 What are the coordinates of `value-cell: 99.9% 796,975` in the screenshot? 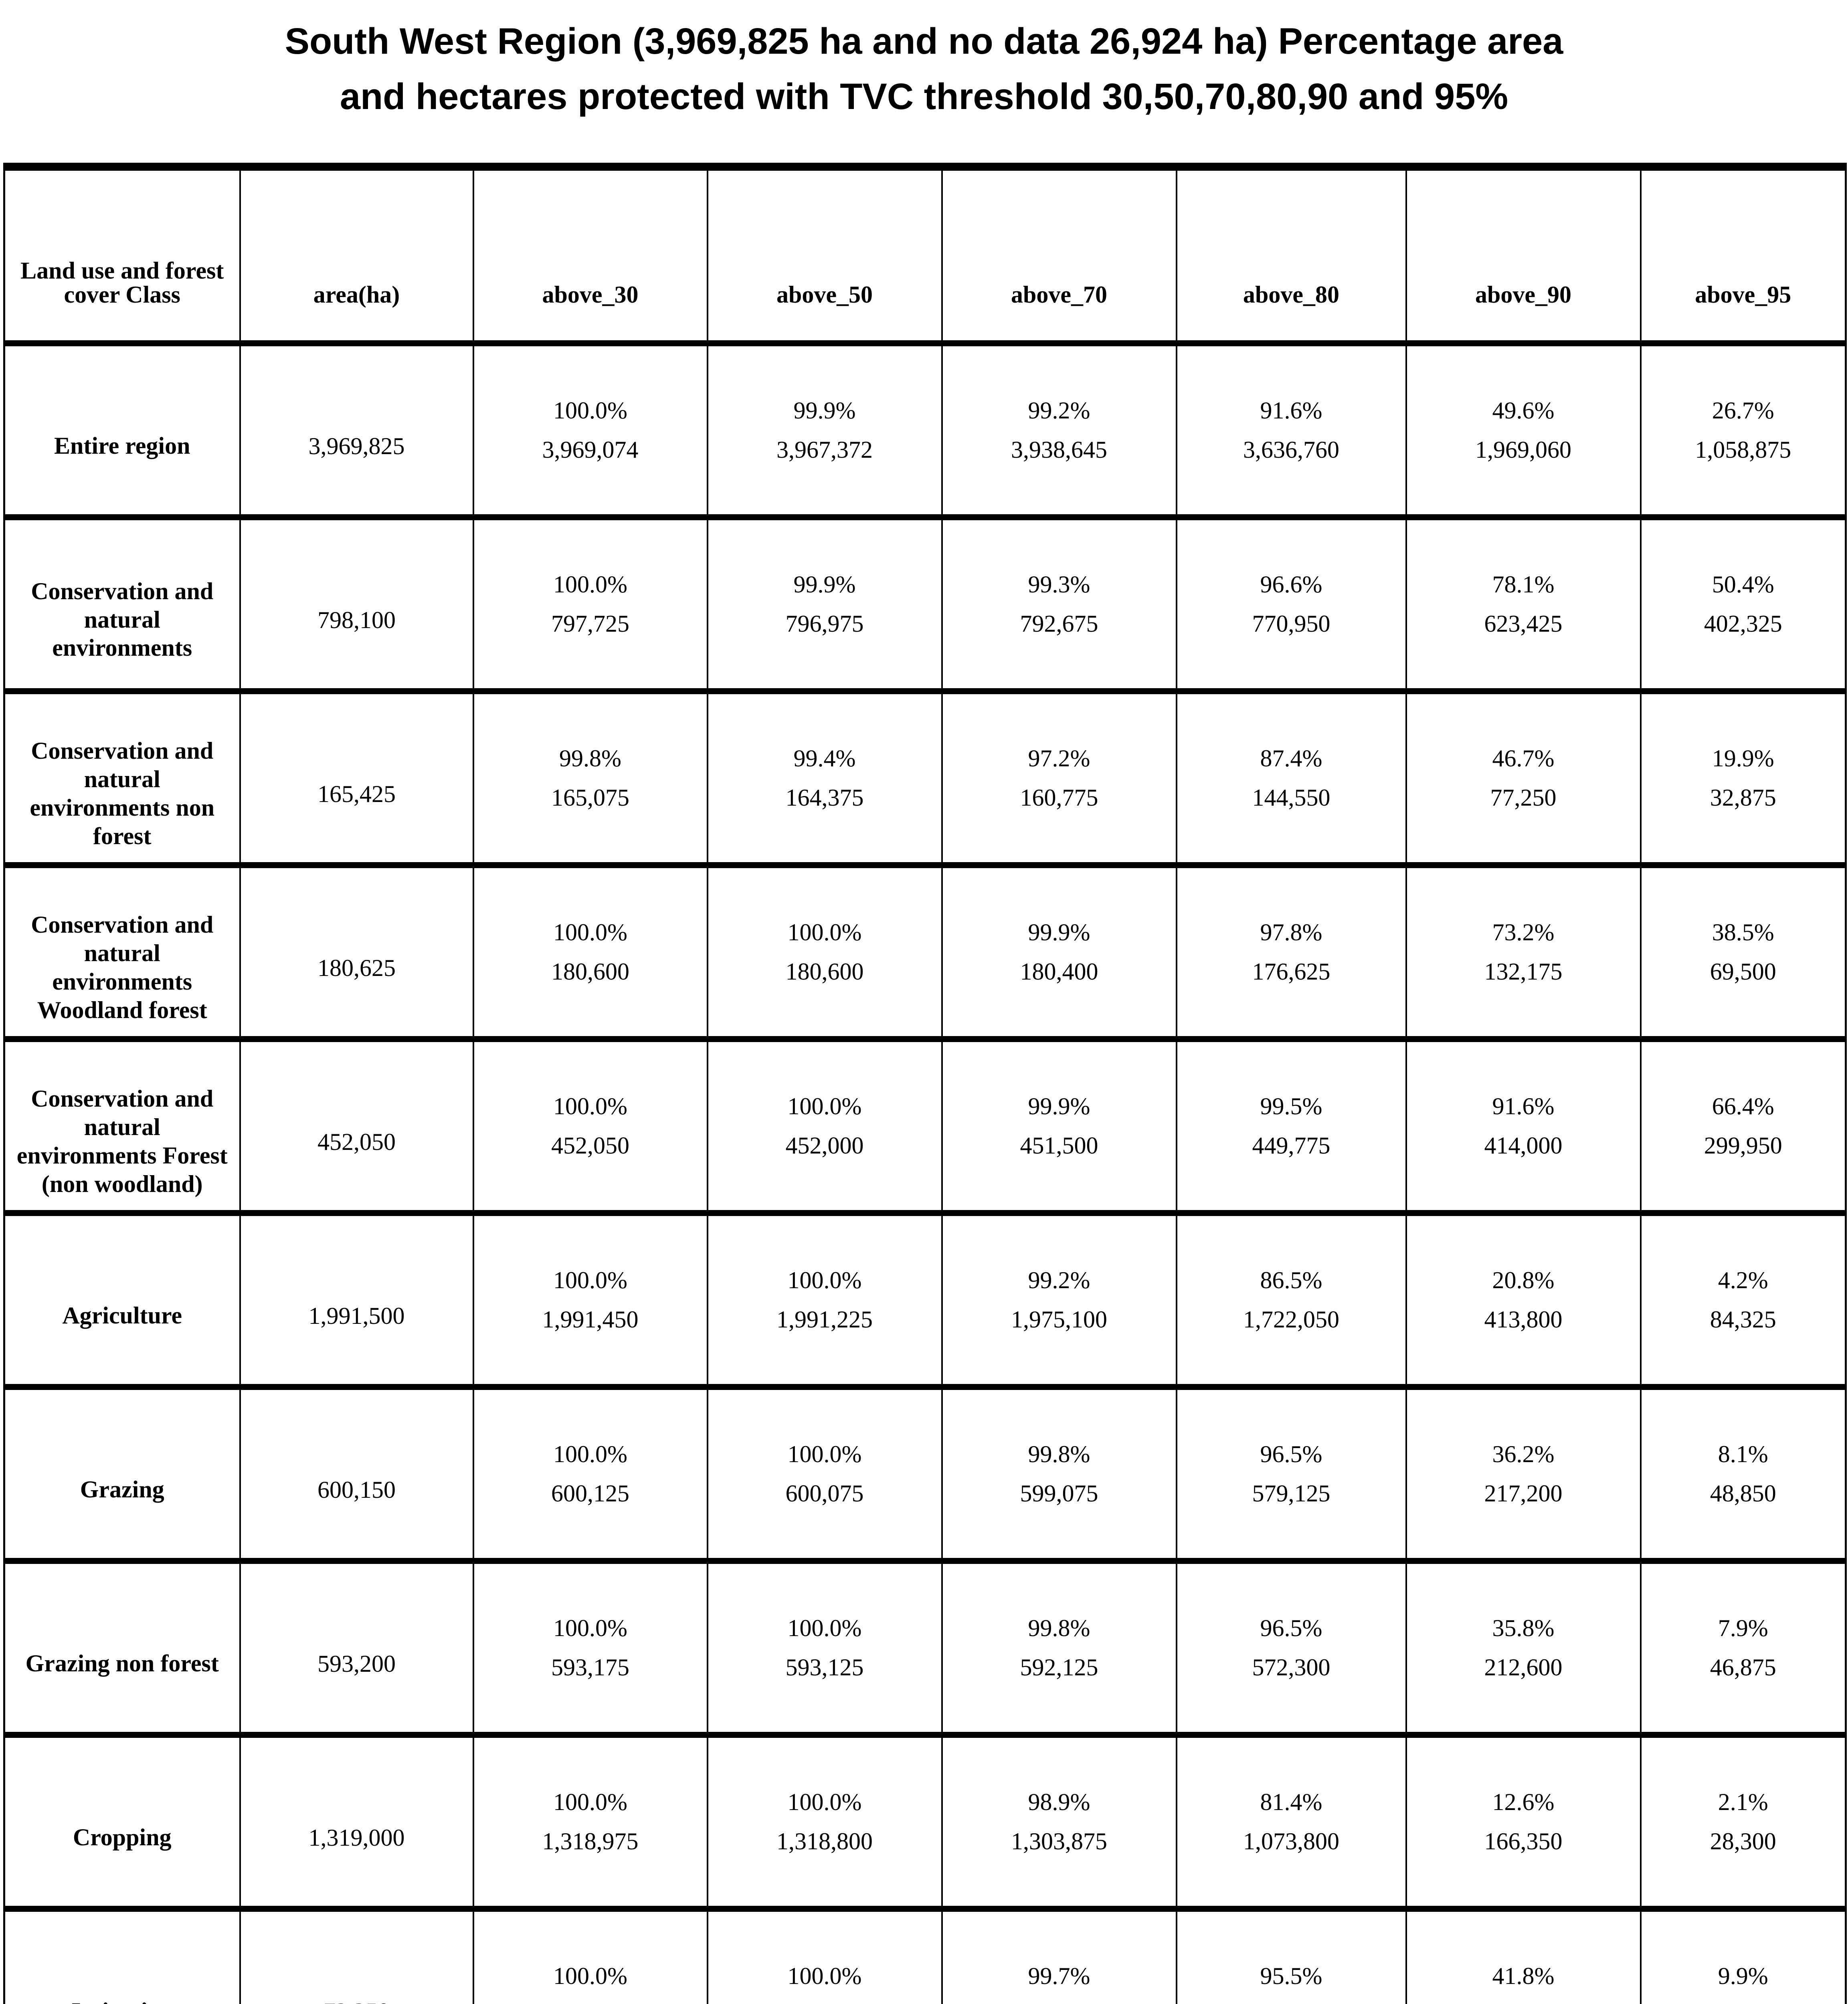 It's located at (824, 604).